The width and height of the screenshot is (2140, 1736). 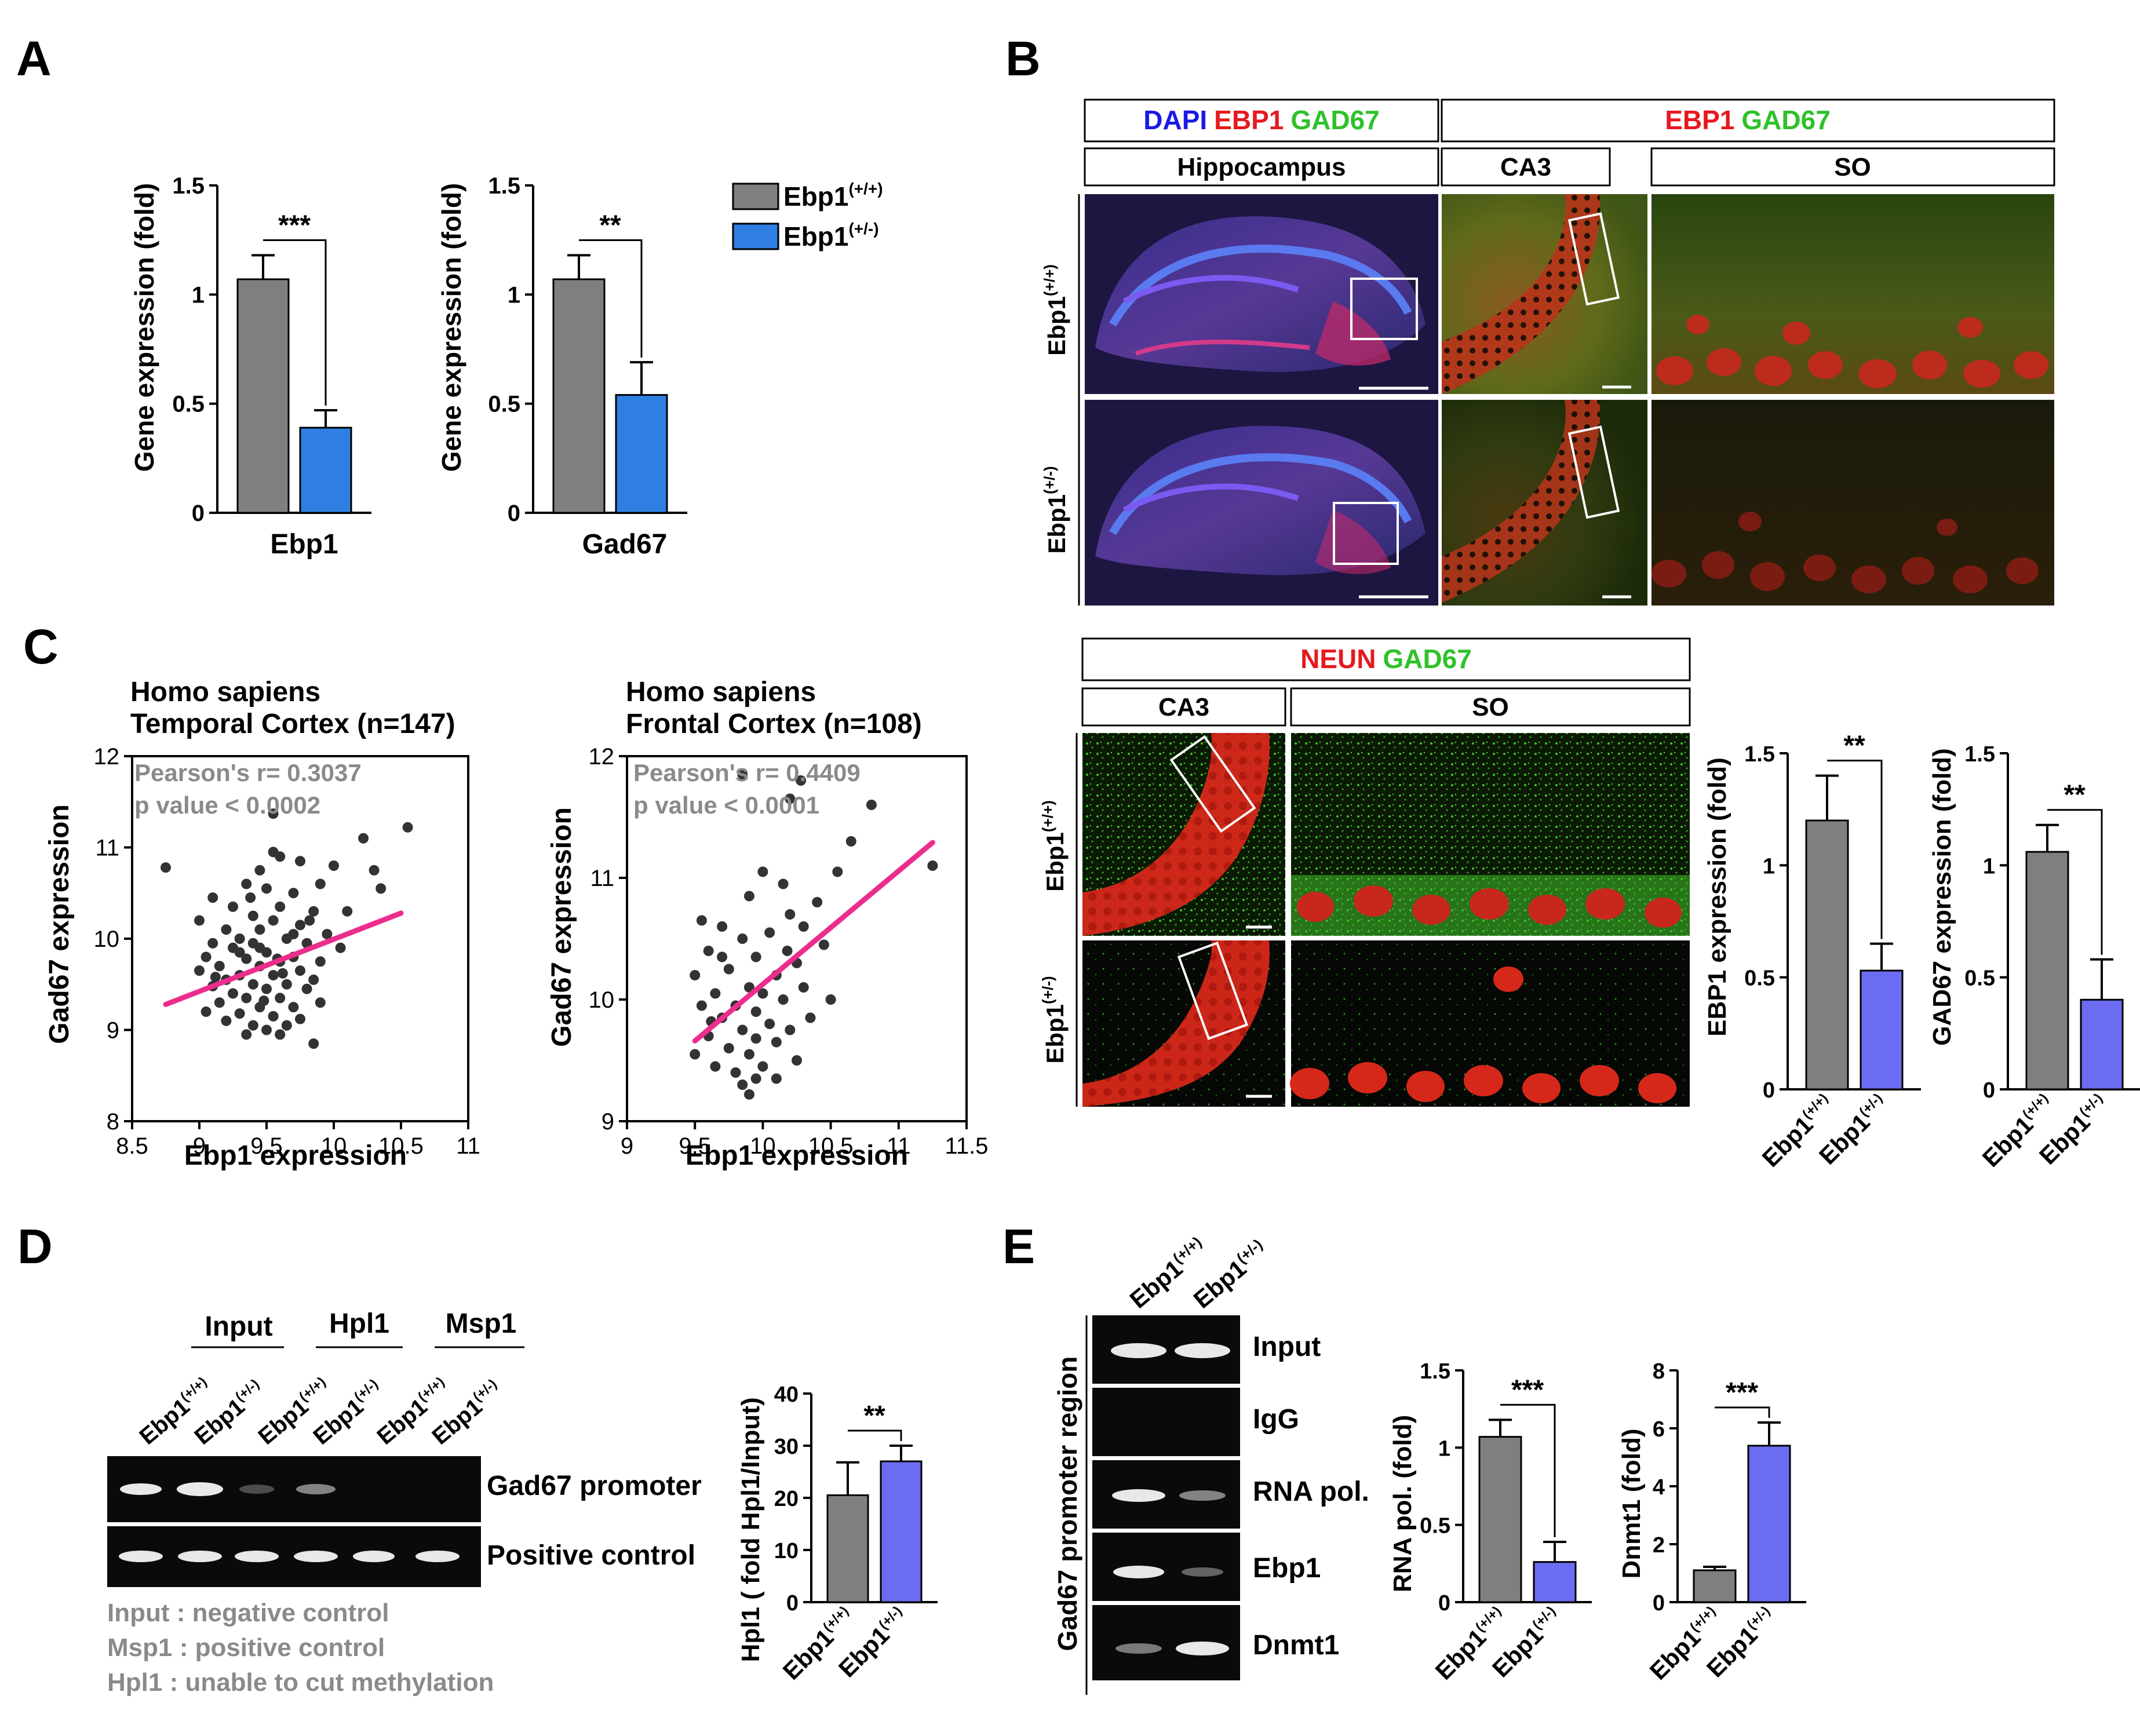 I want to click on panel-c-left-stat-2: p value < 0.0002, so click(x=227, y=805).